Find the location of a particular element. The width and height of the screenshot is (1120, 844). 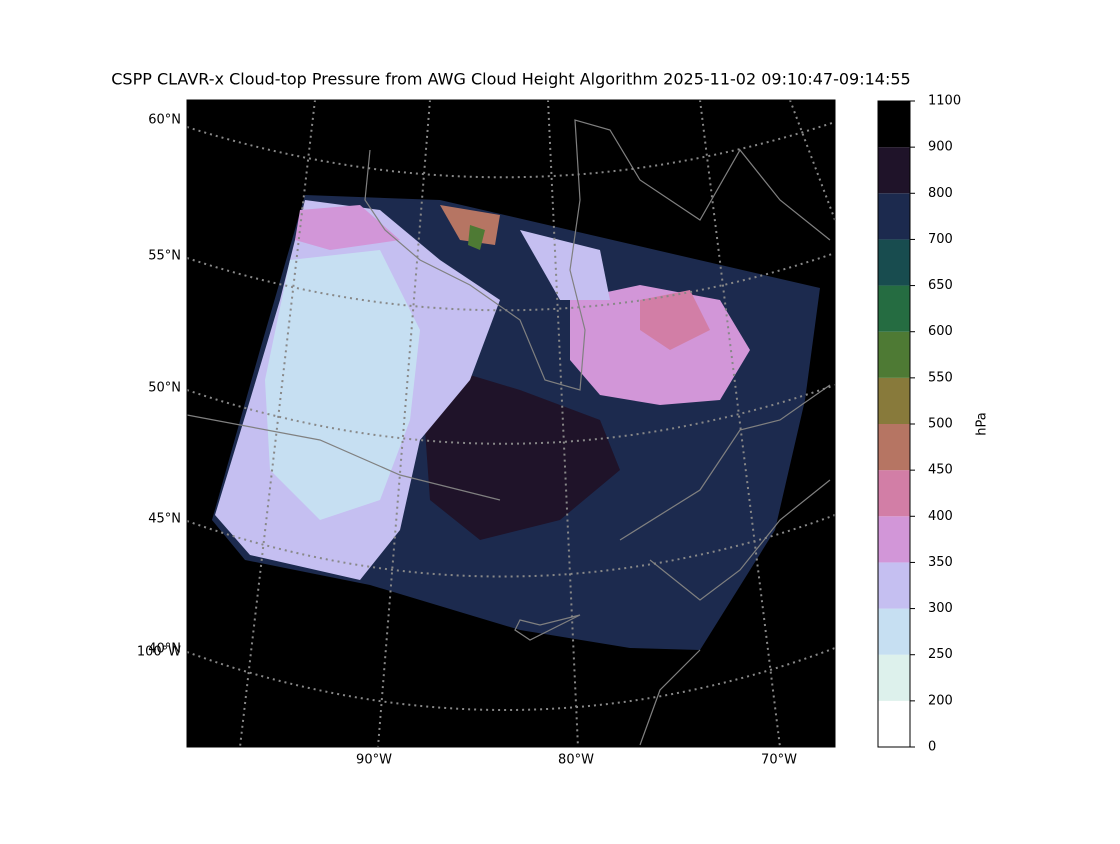

colorbar-tick-label: 650 is located at coordinates (940, 285).